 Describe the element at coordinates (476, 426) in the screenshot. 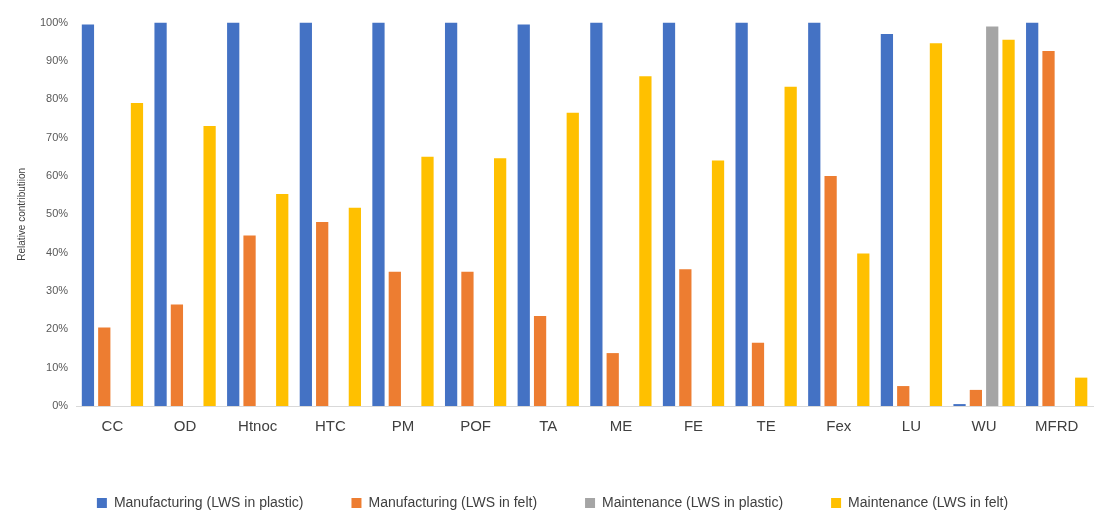

I see `x-tick-label: POF` at that location.